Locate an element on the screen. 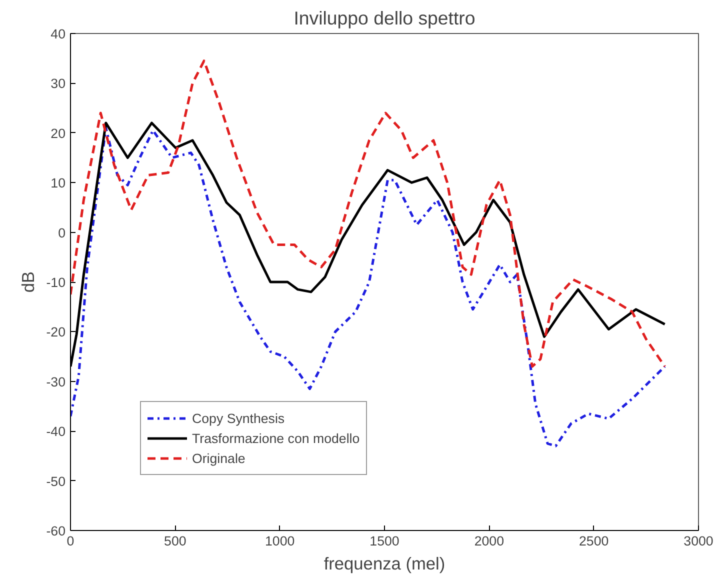 The height and width of the screenshot is (576, 718). y-tick-label: -20 is located at coordinates (56, 332).